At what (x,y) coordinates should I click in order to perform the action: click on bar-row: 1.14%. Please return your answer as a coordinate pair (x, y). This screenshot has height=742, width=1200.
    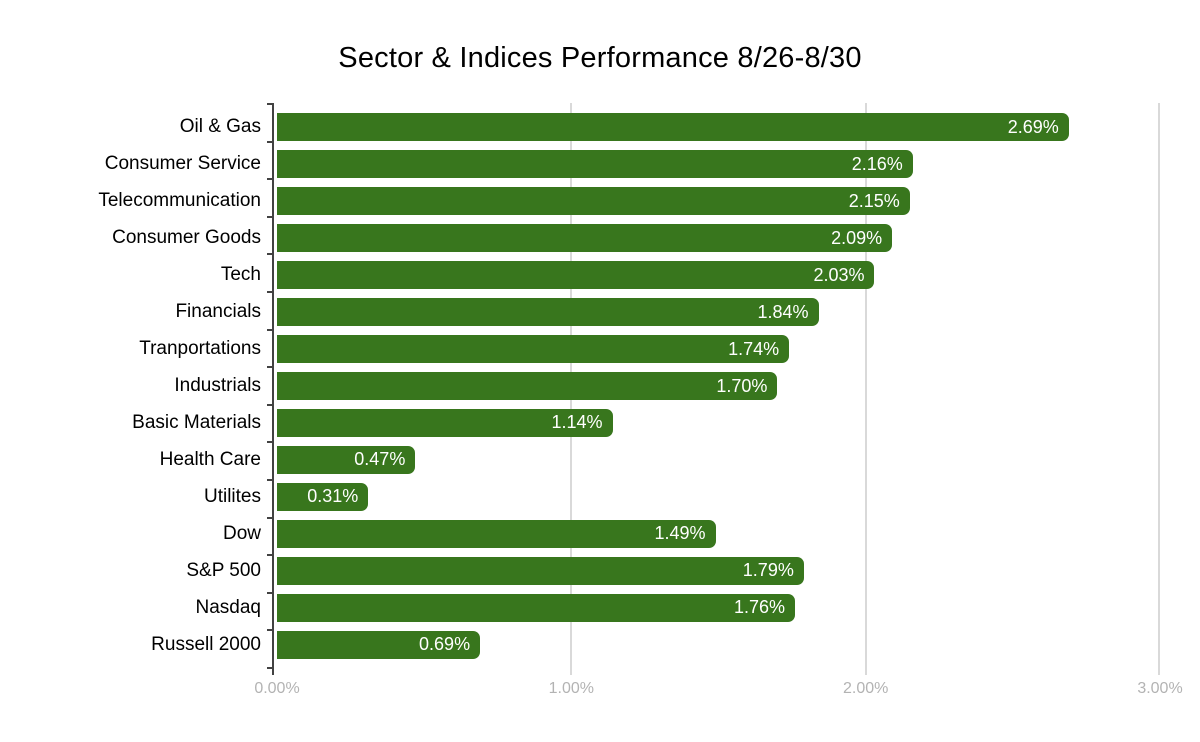
    Looking at the image, I should click on (718, 423).